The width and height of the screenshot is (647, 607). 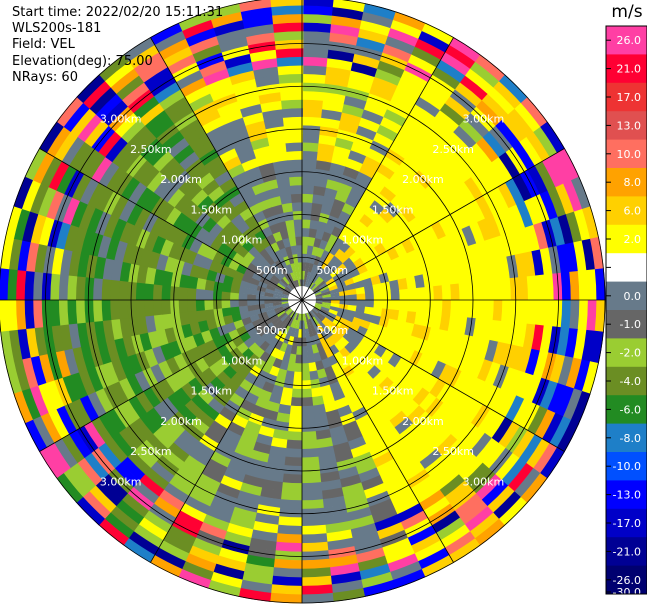 What do you see at coordinates (242, 360) in the screenshot?
I see `range-ring-label: 1.00km` at bounding box center [242, 360].